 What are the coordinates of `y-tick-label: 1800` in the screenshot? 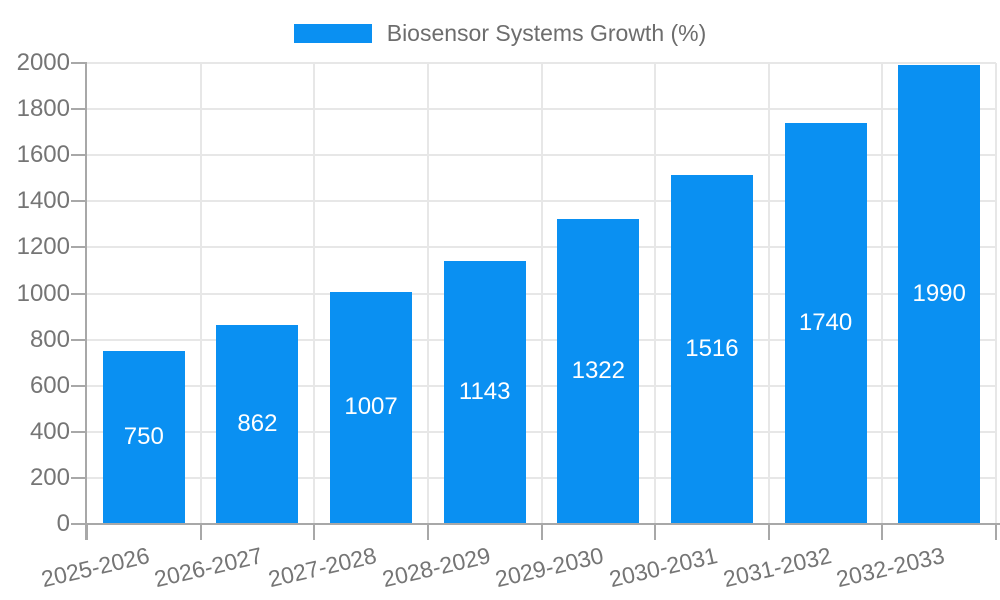 It's located at (43, 109).